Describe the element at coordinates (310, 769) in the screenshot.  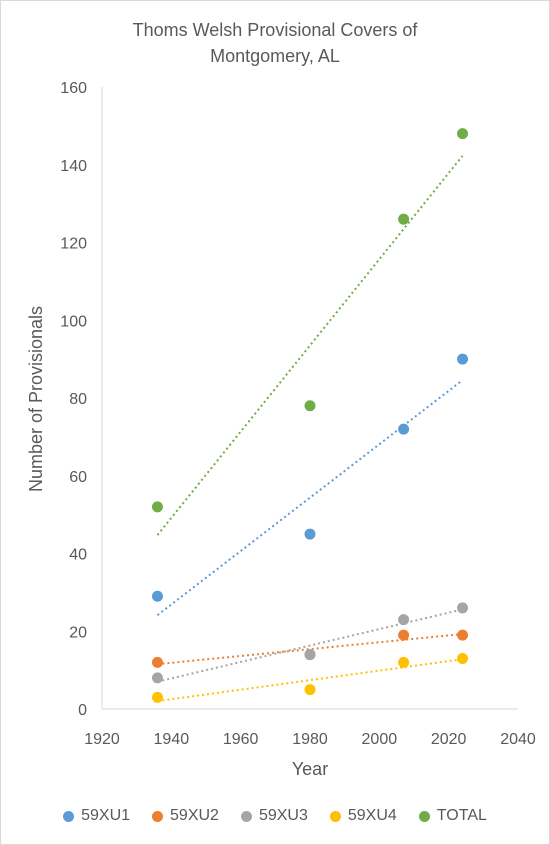
I see `x-axis-title: Year` at that location.